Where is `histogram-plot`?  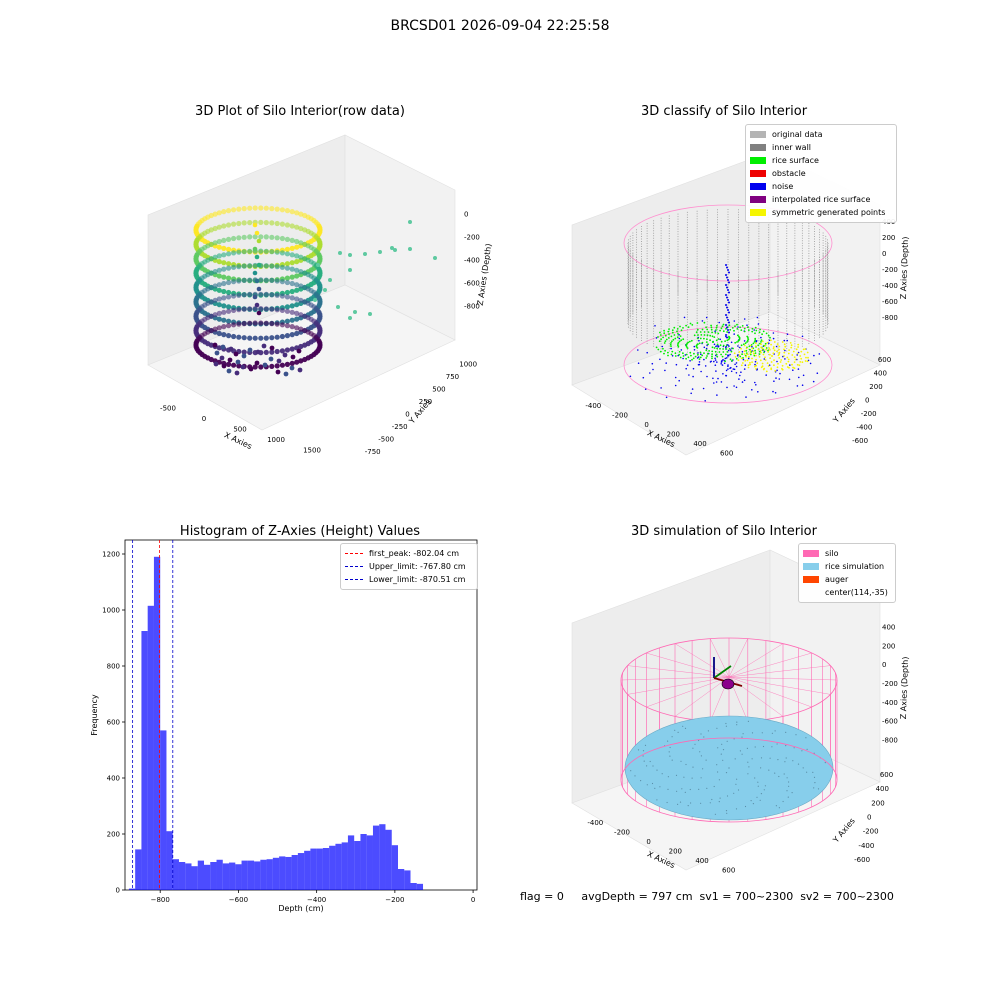
histogram-plot is located at coordinates (300, 716).